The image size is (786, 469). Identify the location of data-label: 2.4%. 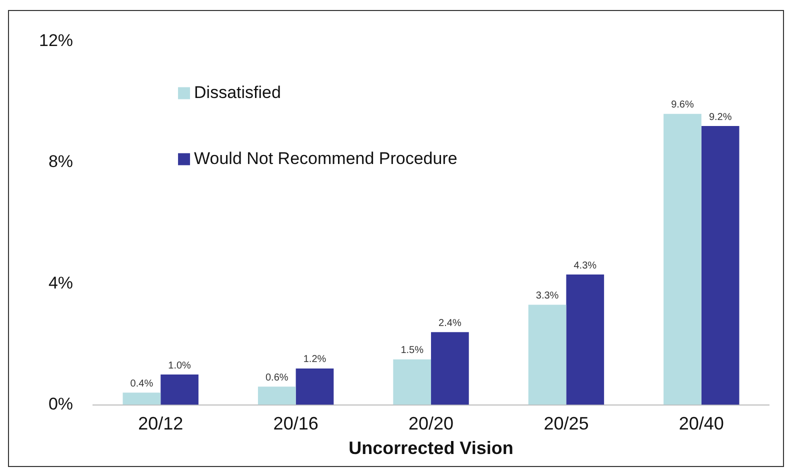
(450, 323).